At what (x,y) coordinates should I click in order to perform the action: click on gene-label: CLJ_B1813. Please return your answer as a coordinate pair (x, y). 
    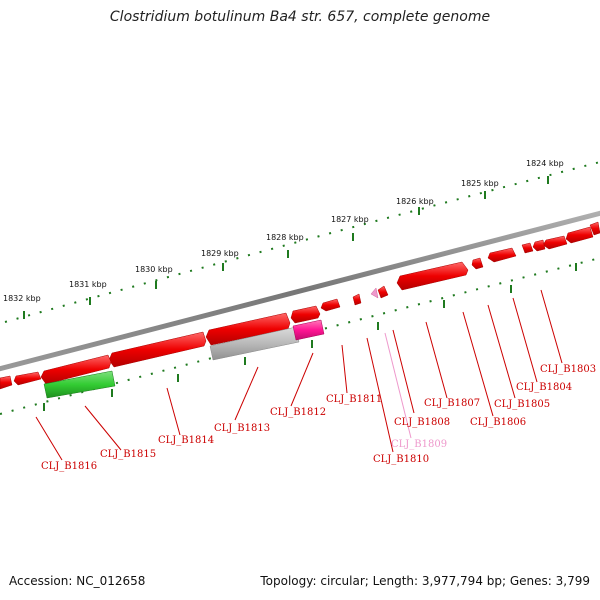
    Looking at the image, I should click on (242, 428).